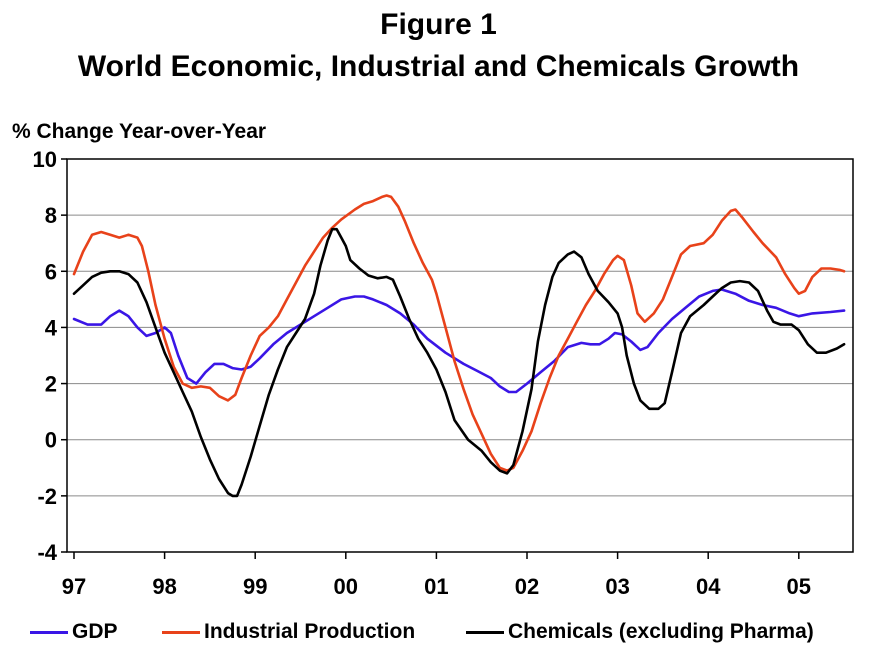  I want to click on x-tick-label: 97, so click(74, 586).